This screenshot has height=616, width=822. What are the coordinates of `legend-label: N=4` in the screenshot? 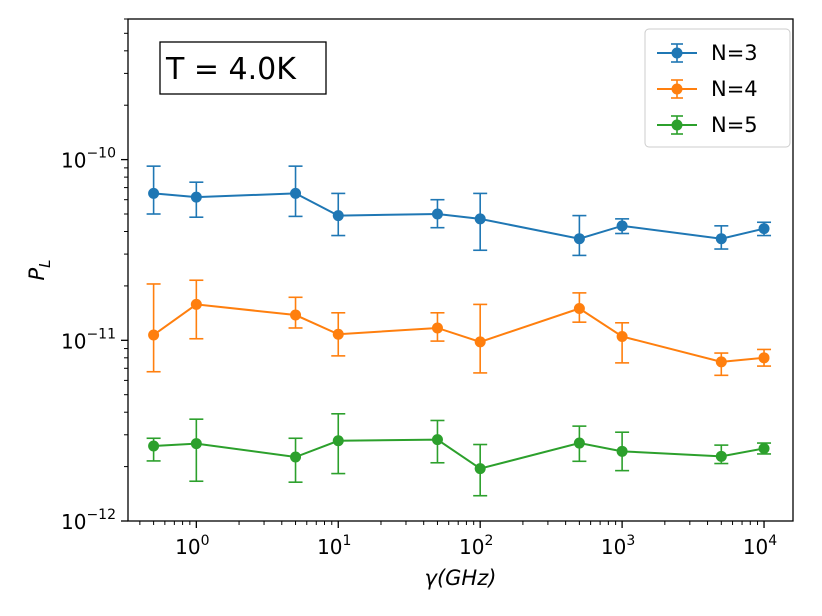 It's located at (734, 89).